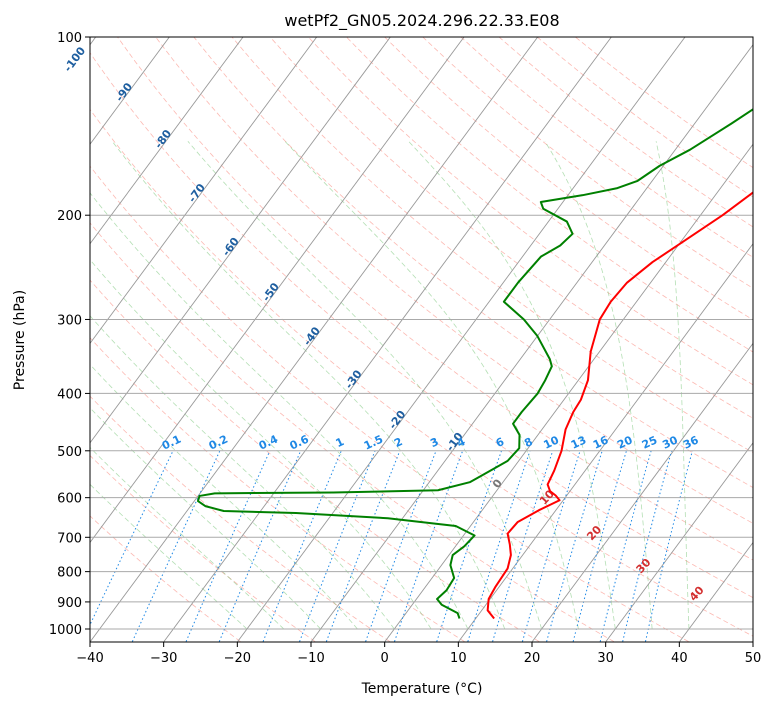 The height and width of the screenshot is (708, 775). What do you see at coordinates (670, 442) in the screenshot?
I see `mixing-ratio-label: 30` at bounding box center [670, 442].